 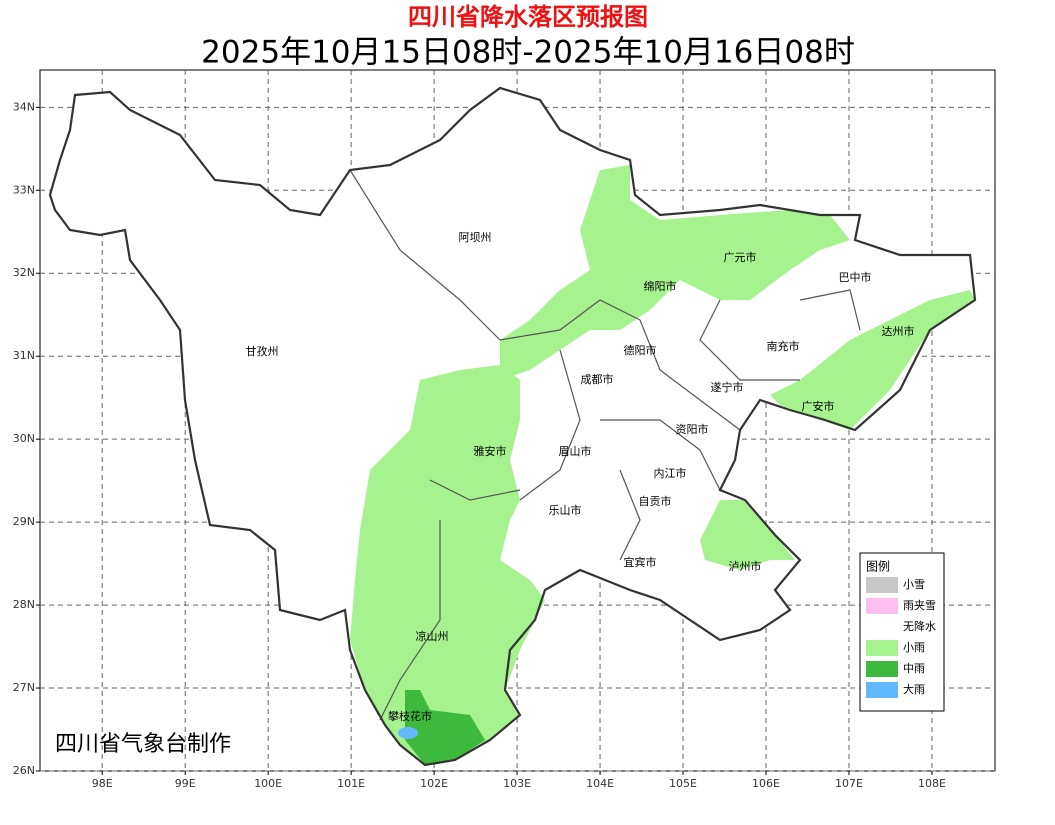 I want to click on city-label: 阿坝州, so click(x=475, y=237).